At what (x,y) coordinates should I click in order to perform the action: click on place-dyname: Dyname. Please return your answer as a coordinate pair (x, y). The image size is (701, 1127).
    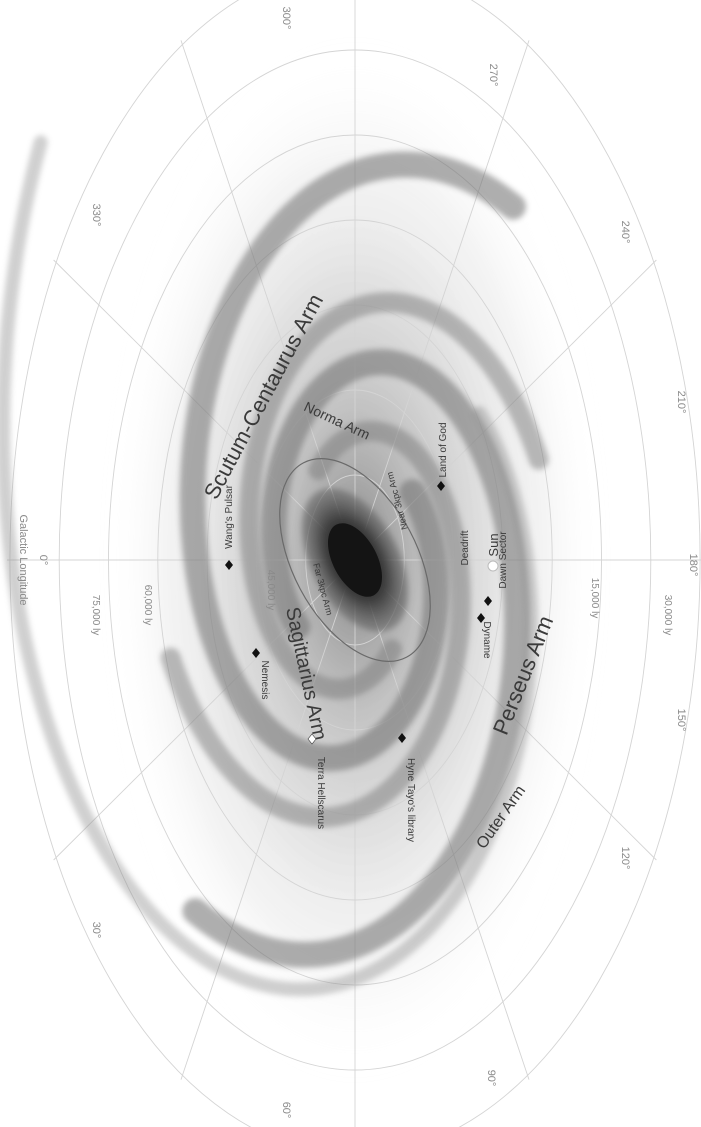
    Looking at the image, I should click on (484, 636).